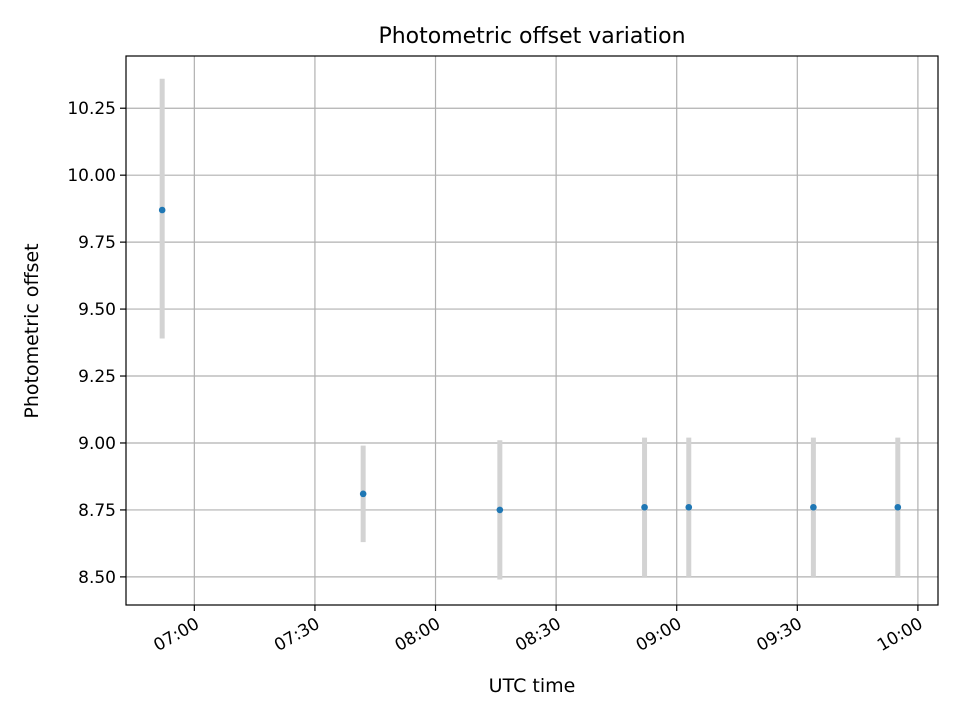 This screenshot has width=960, height=720. I want to click on chart-title: Photometric offset variation, so click(531, 36).